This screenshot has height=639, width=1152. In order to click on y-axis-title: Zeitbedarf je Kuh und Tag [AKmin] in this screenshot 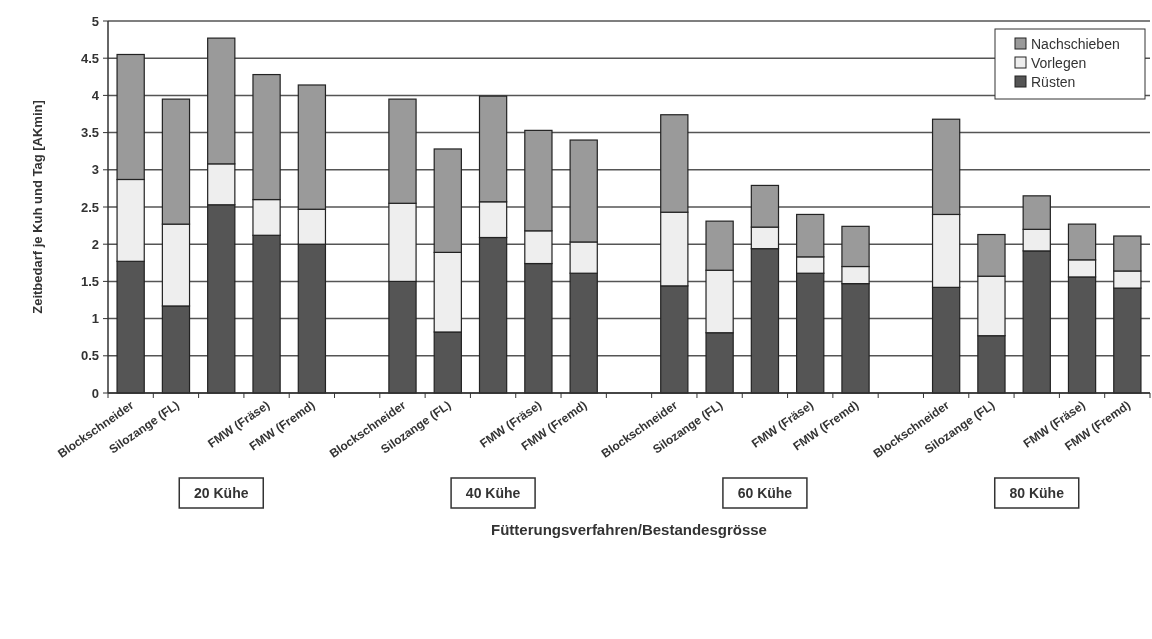, I will do `click(37, 207)`.